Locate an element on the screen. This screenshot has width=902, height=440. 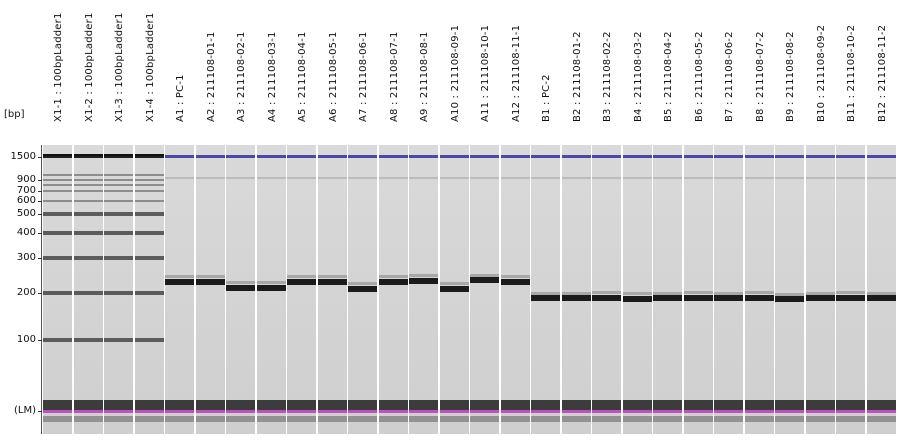
lane-label: B6 : 211108-05-2 is located at coordinates (699, 63).